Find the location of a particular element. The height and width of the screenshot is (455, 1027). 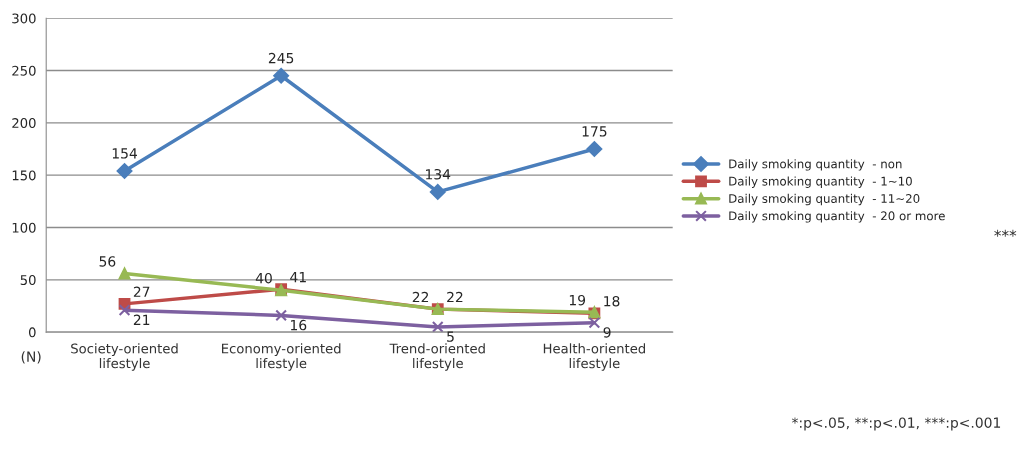

x-tick-label: Society-oriented lifestyle is located at coordinates (124, 357).